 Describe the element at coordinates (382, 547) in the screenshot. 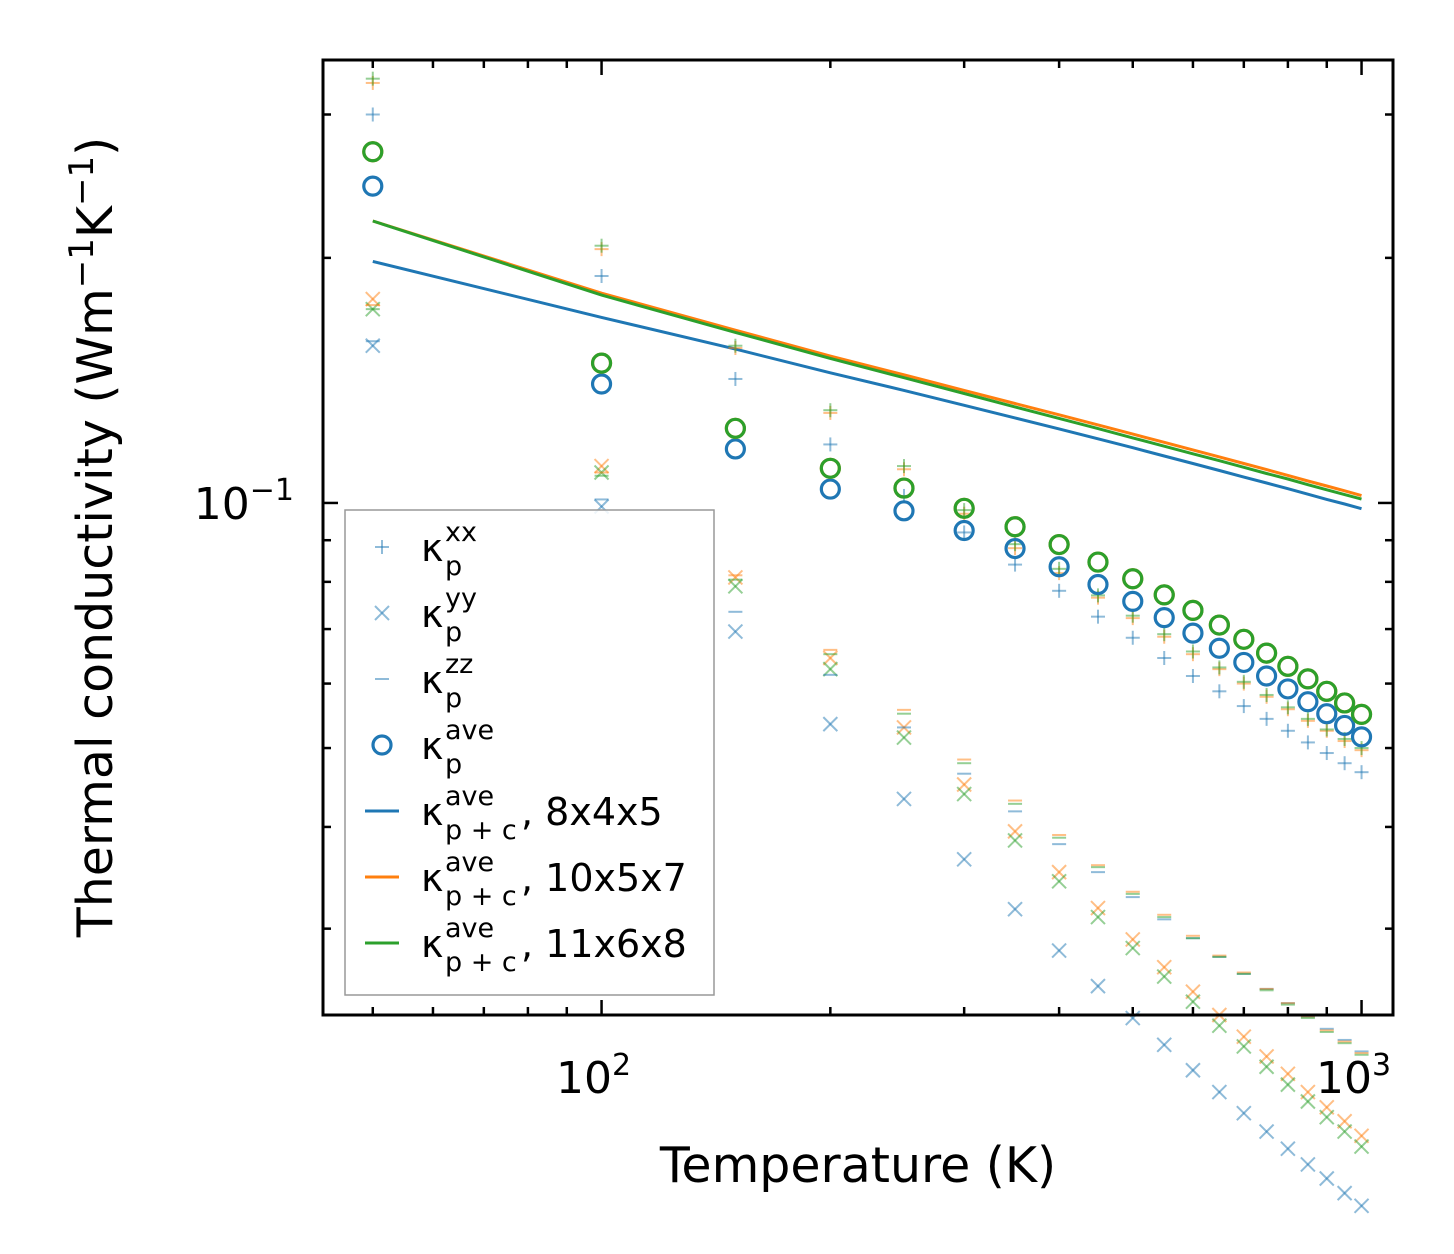

I see `legend-marker-plus` at that location.